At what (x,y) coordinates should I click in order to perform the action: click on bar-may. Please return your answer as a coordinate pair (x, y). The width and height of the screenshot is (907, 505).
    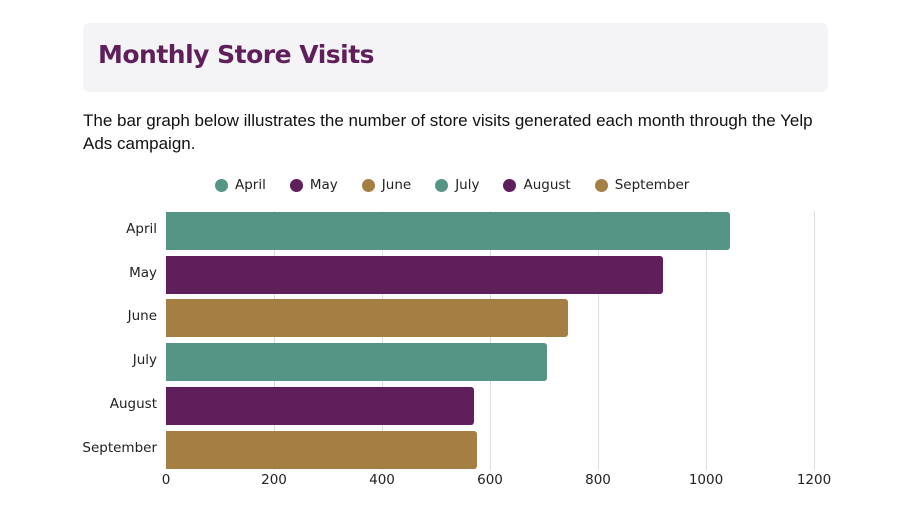
    Looking at the image, I should click on (414, 274).